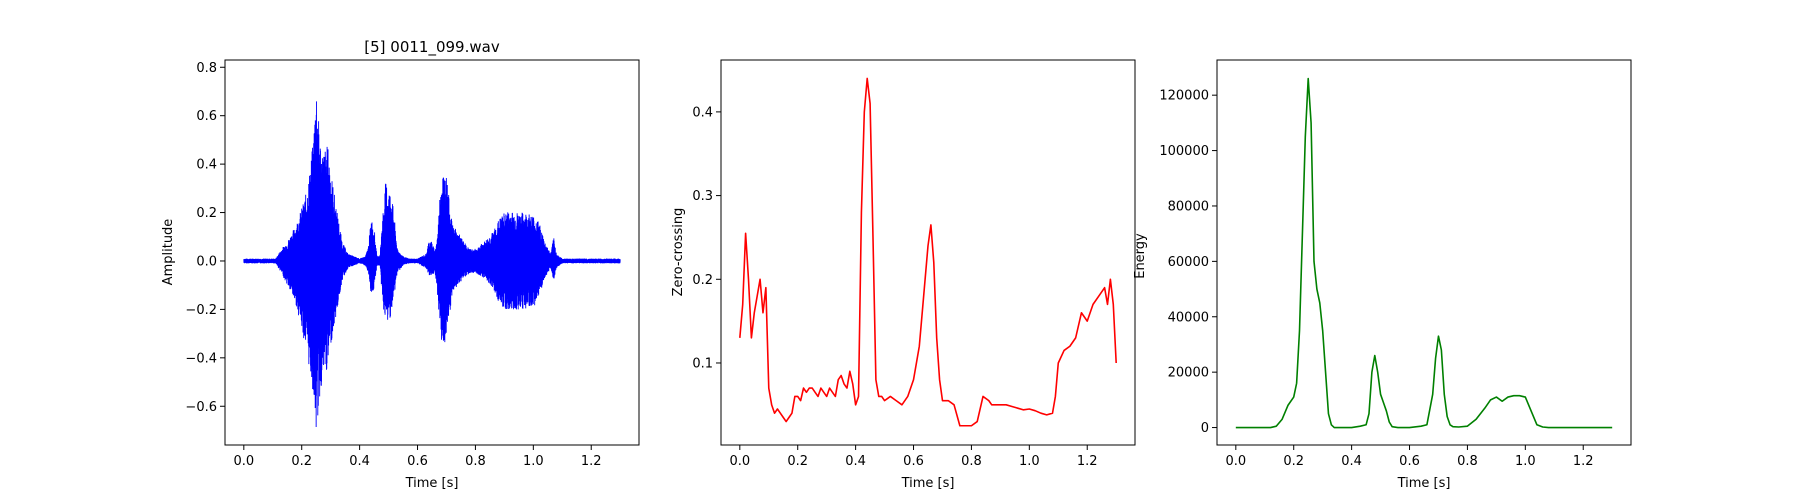  What do you see at coordinates (206, 116) in the screenshot?
I see `waveform-ytick-label: 0.6` at bounding box center [206, 116].